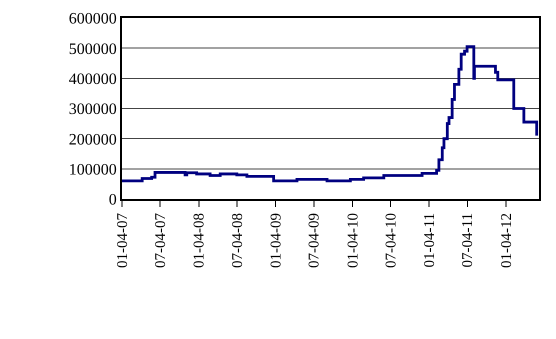 The width and height of the screenshot is (556, 339). Describe the element at coordinates (276, 240) in the screenshot. I see `x-tick-label: 01-04-09` at that location.